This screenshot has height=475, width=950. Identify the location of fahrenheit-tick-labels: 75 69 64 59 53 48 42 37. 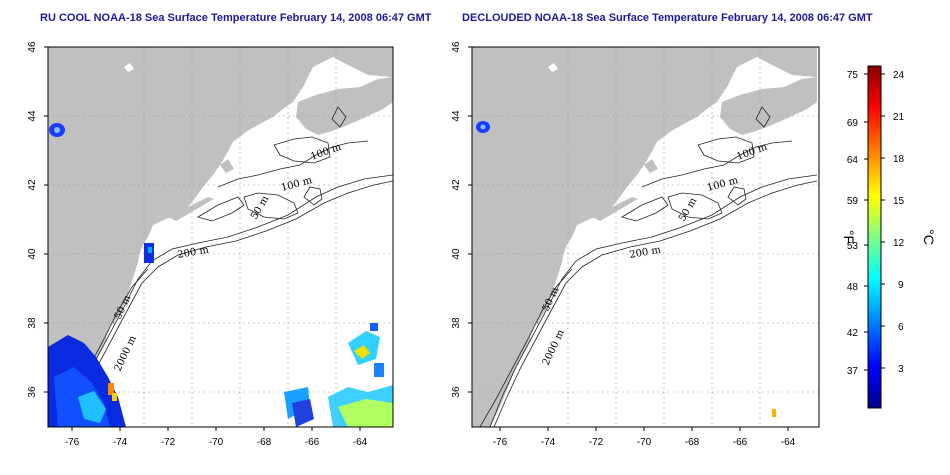
(853, 223).